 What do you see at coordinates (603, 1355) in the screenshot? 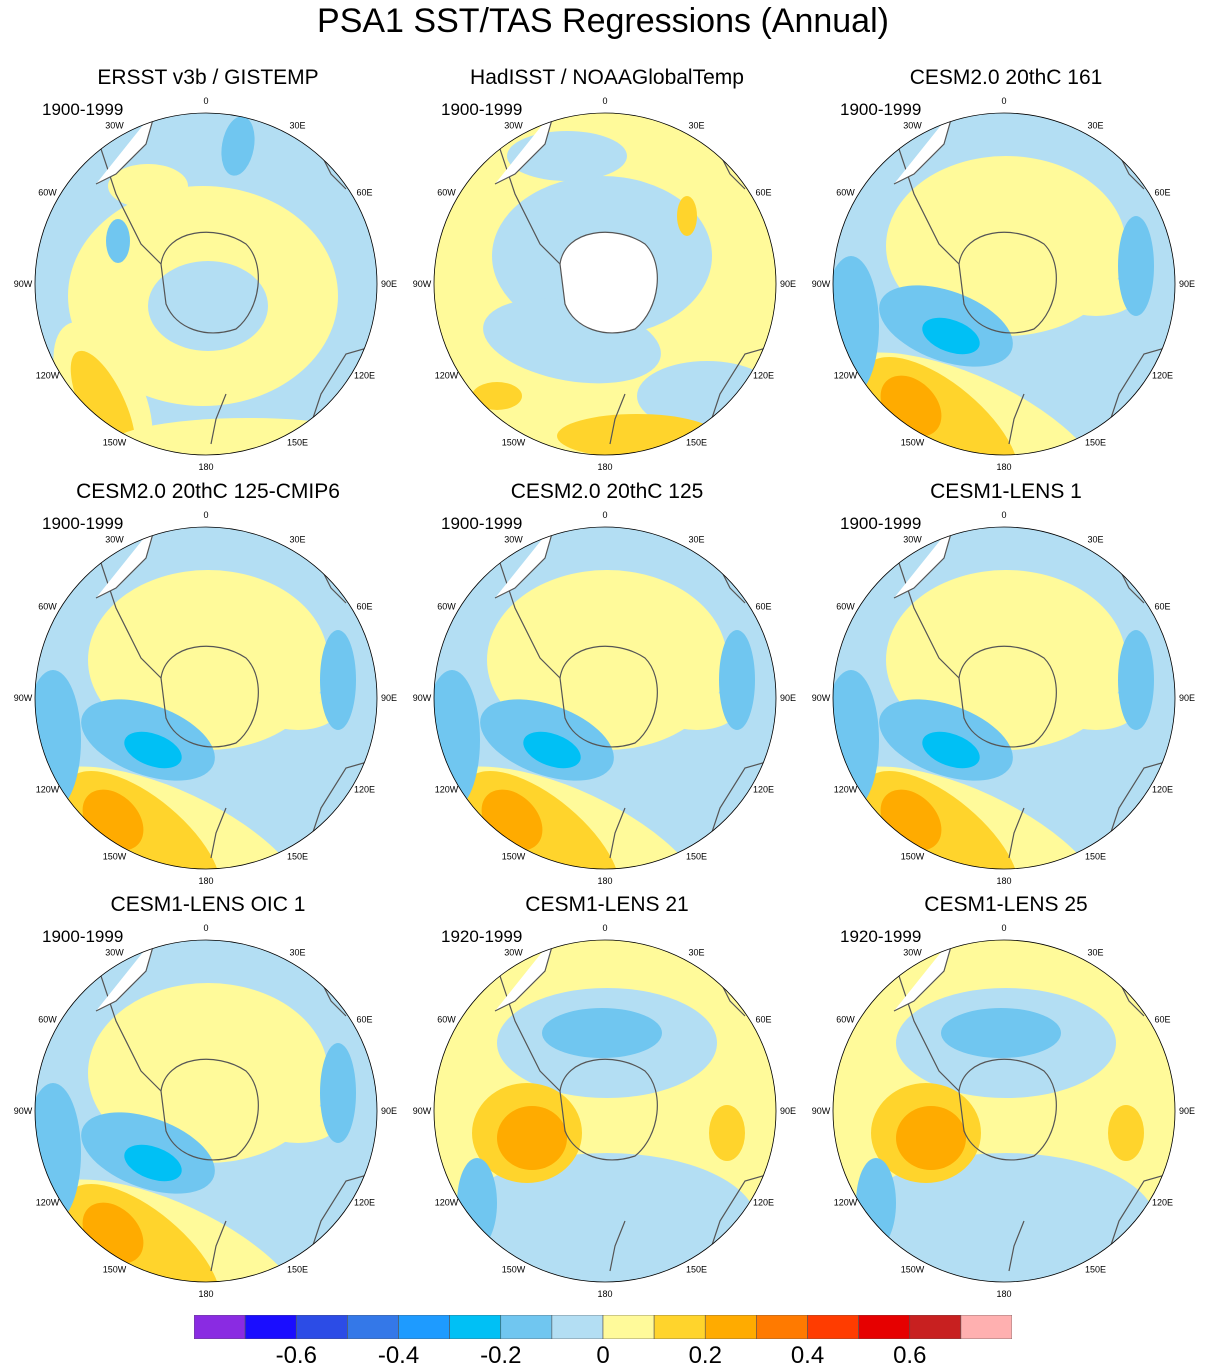
I see `colorbar-tick-label: 0` at bounding box center [603, 1355].